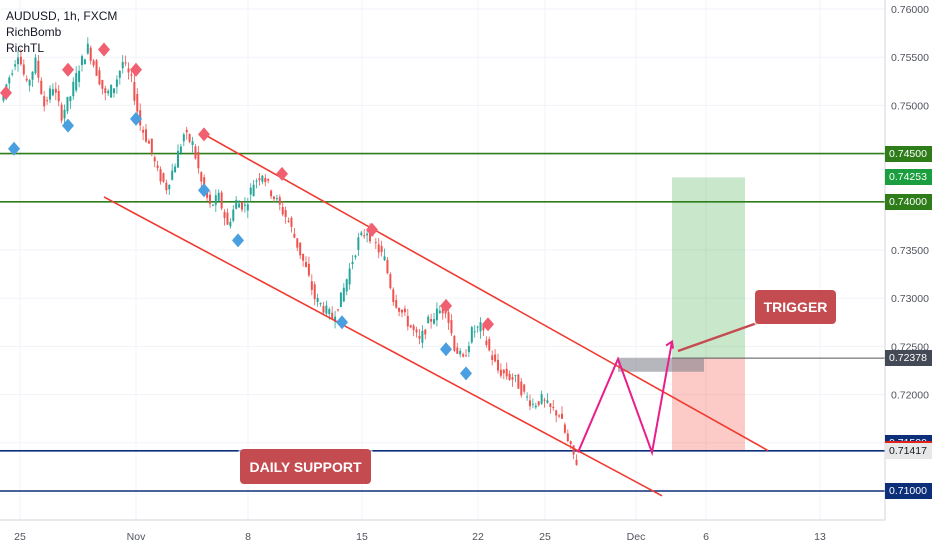 This screenshot has height=550, width=932. What do you see at coordinates (908, 450) in the screenshot?
I see `price-tag: 0.71417` at bounding box center [908, 450].